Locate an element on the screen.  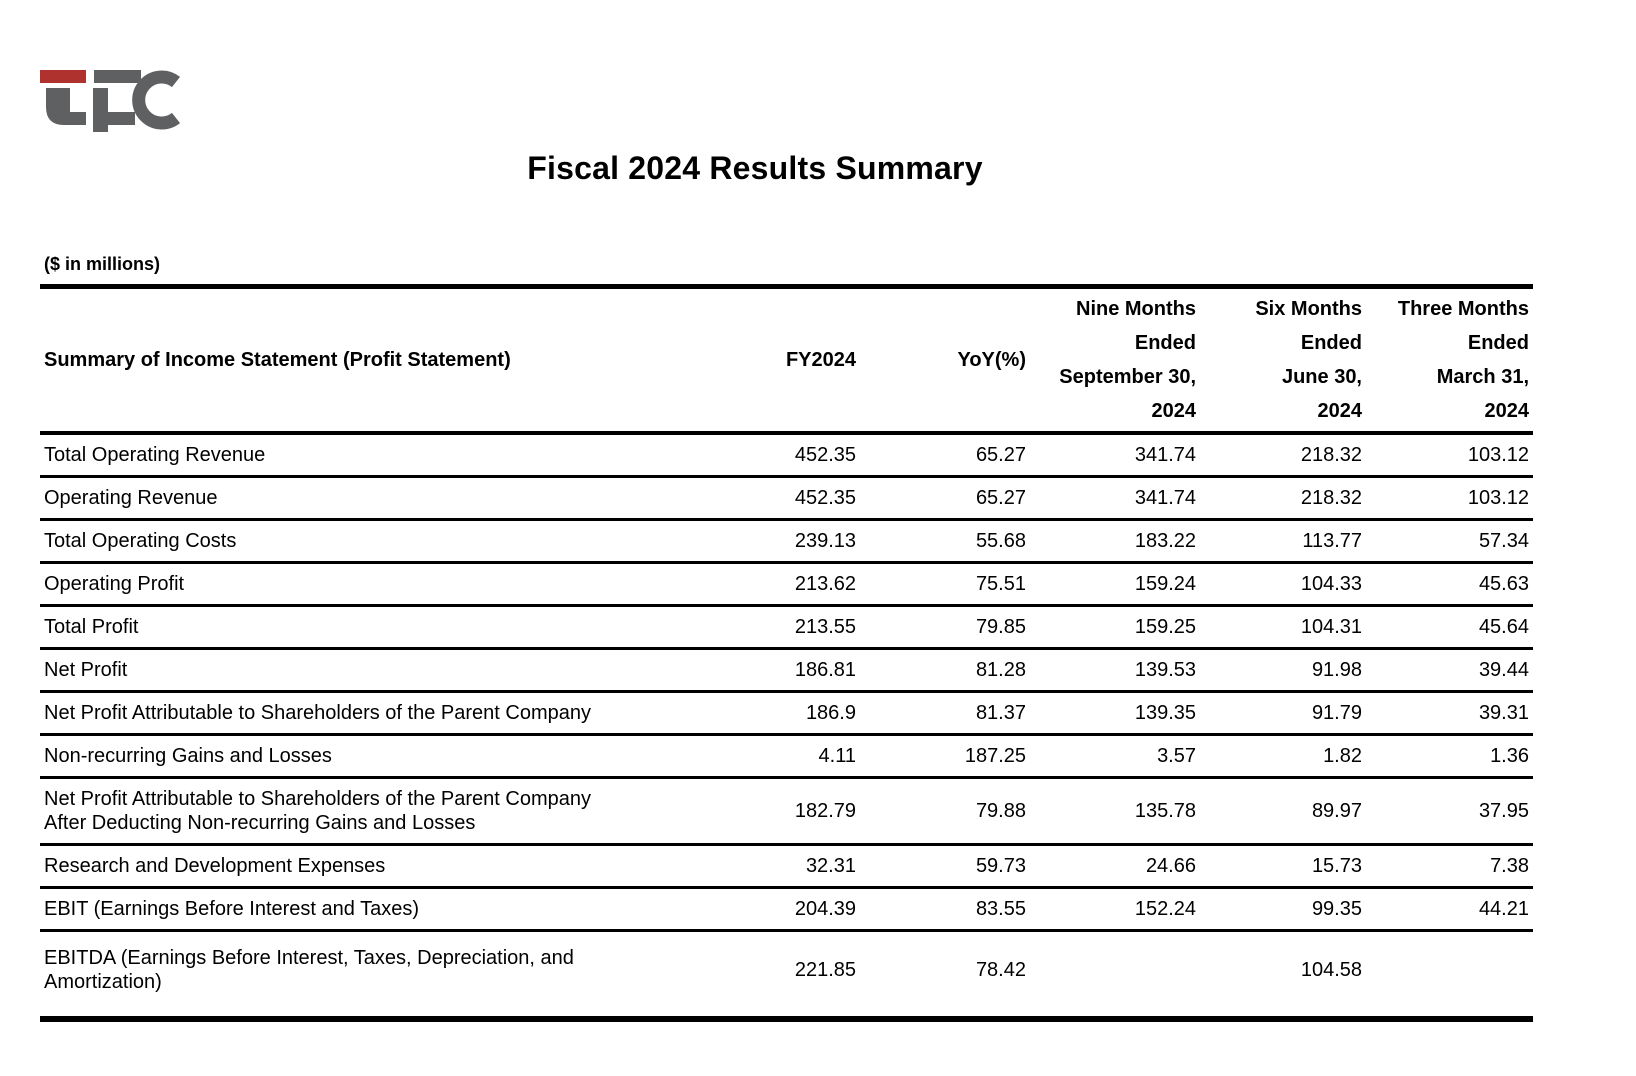
row-value: 81.28 is located at coordinates (945, 670).